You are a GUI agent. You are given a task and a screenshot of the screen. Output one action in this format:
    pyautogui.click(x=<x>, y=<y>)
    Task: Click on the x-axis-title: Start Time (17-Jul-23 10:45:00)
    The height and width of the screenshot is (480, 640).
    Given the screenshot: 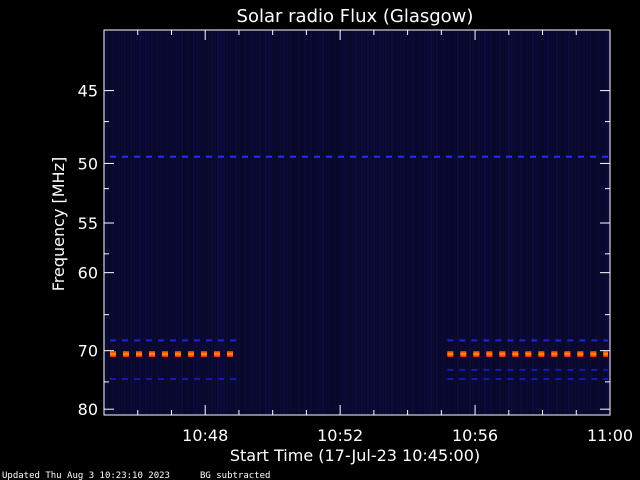 What is the action you would take?
    pyautogui.click(x=355, y=455)
    